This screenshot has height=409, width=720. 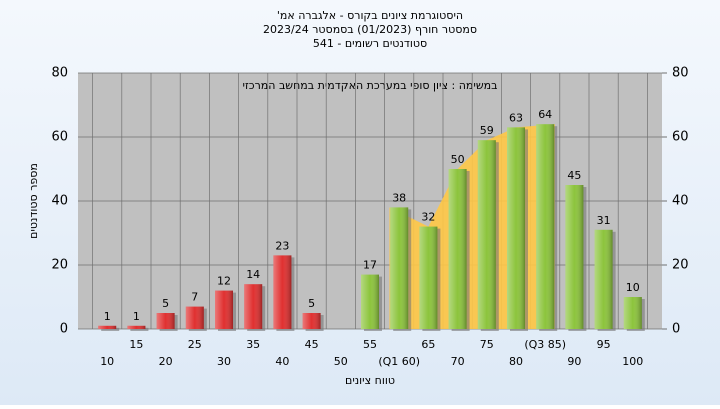 I want to click on x-tick-label: 15, so click(x=136, y=344).